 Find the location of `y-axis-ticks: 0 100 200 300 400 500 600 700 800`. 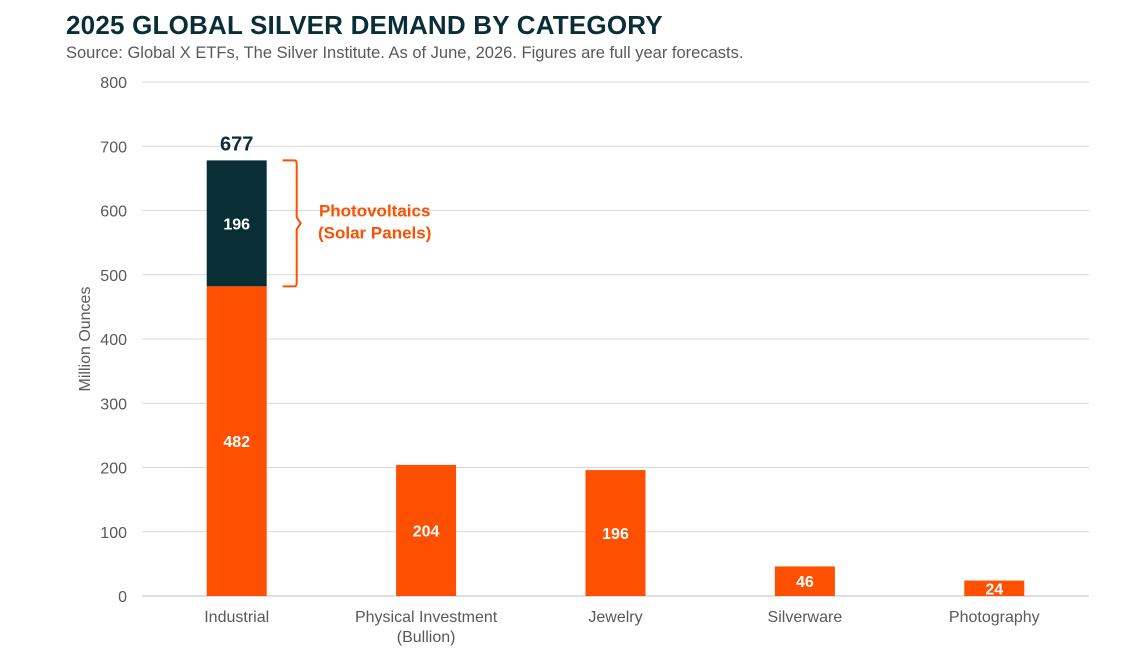

y-axis-ticks: 0 100 200 300 400 500 600 700 800 is located at coordinates (113, 340).